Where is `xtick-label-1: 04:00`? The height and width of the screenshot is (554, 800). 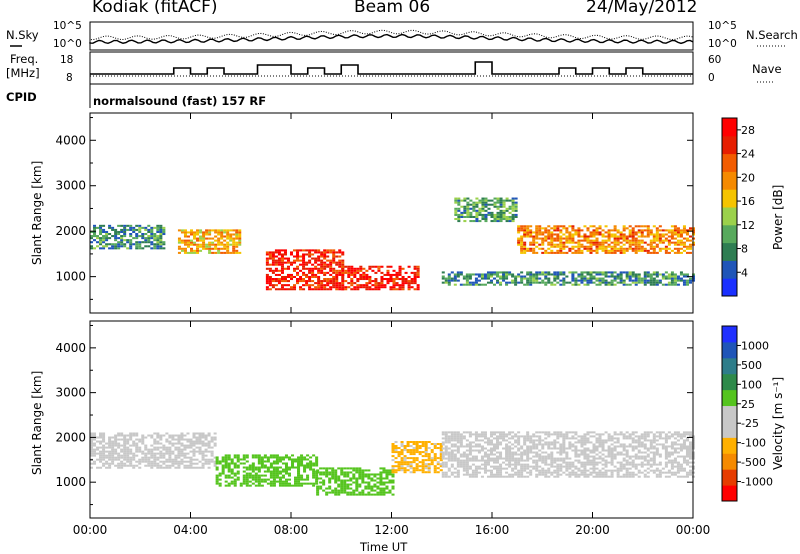
xtick-label-1: 04:00 is located at coordinates (190, 530).